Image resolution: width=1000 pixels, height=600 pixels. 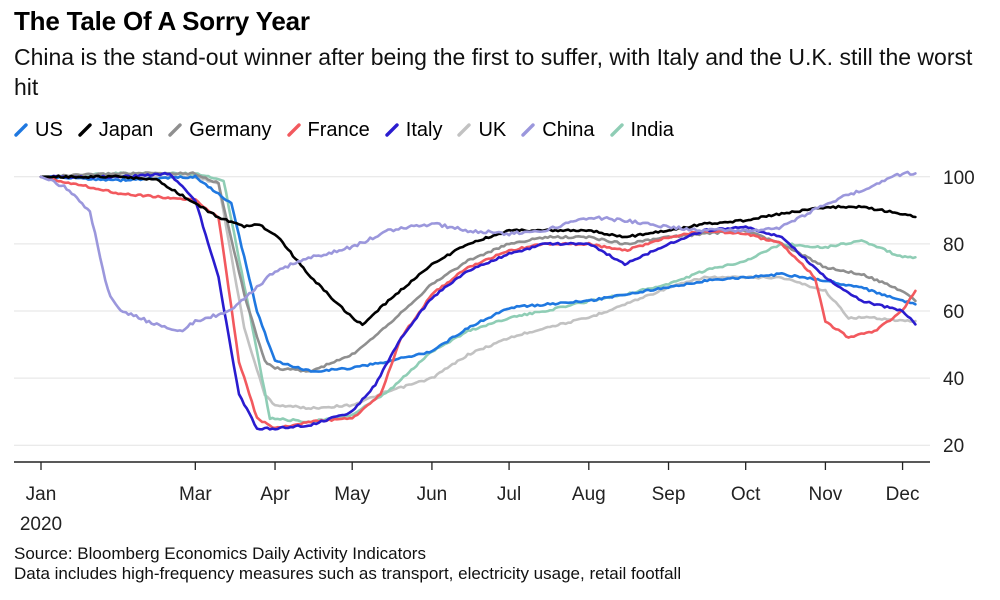 I want to click on x-tick-label: Nov, so click(x=826, y=494).